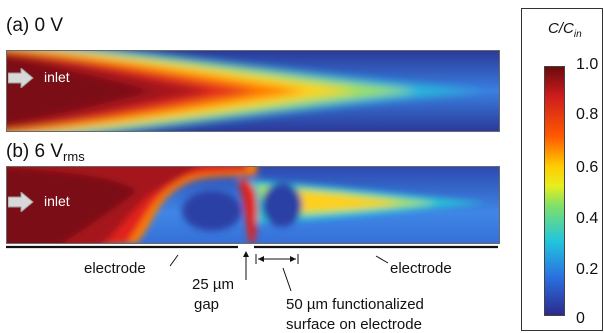 The height and width of the screenshot is (333, 604). Describe the element at coordinates (174, 260) in the screenshot. I see `electrode-left-leader` at that location.